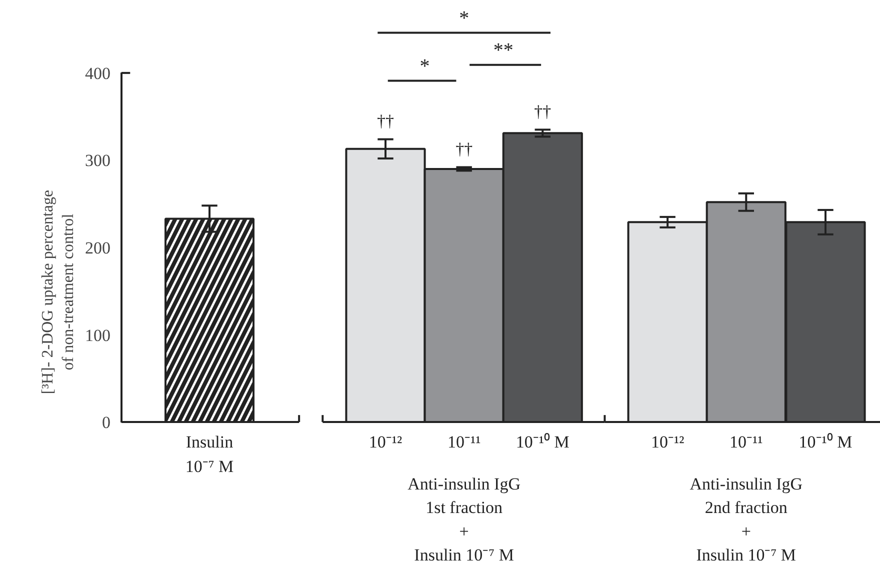 The width and height of the screenshot is (880, 583). What do you see at coordinates (209, 454) in the screenshot?
I see `x-tick-label: Insulin 10⁻⁷ M` at bounding box center [209, 454].